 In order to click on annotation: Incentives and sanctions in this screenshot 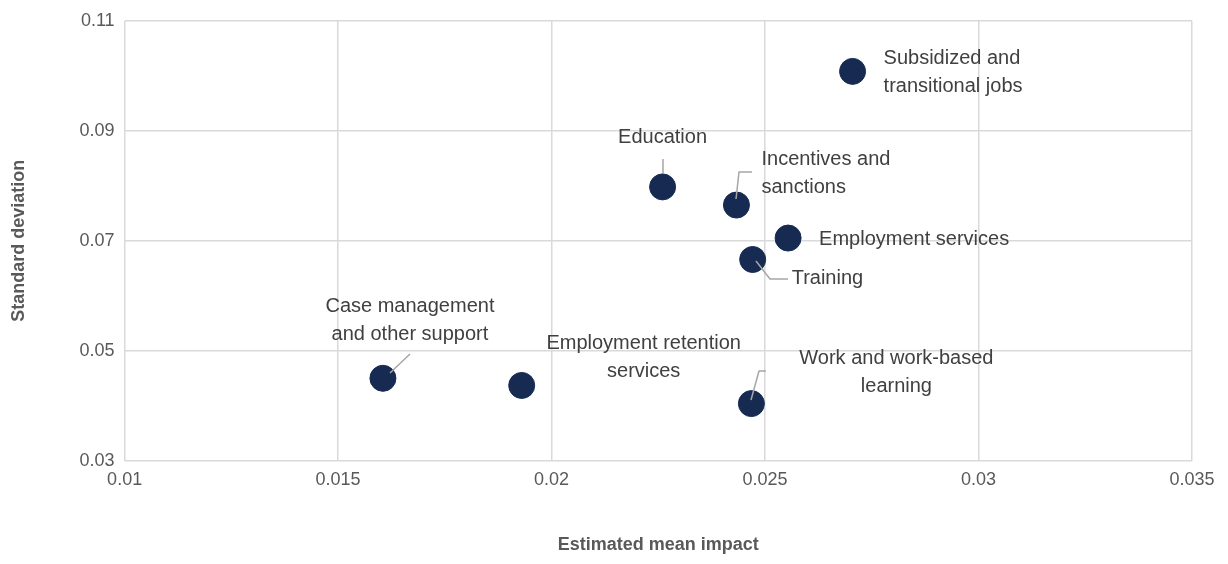, I will do `click(826, 171)`.